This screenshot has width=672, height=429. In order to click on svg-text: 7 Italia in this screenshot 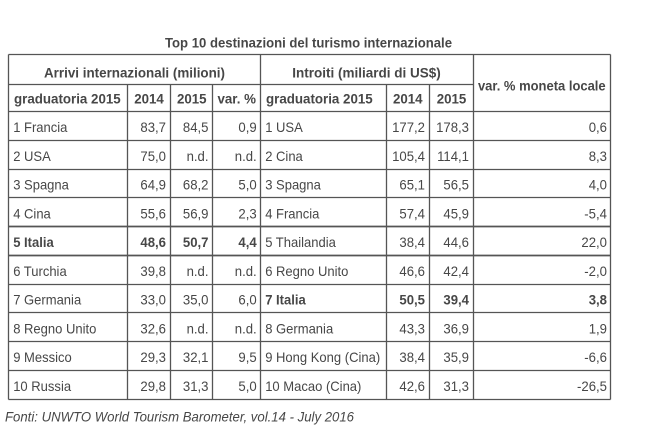, I will do `click(285, 300)`.